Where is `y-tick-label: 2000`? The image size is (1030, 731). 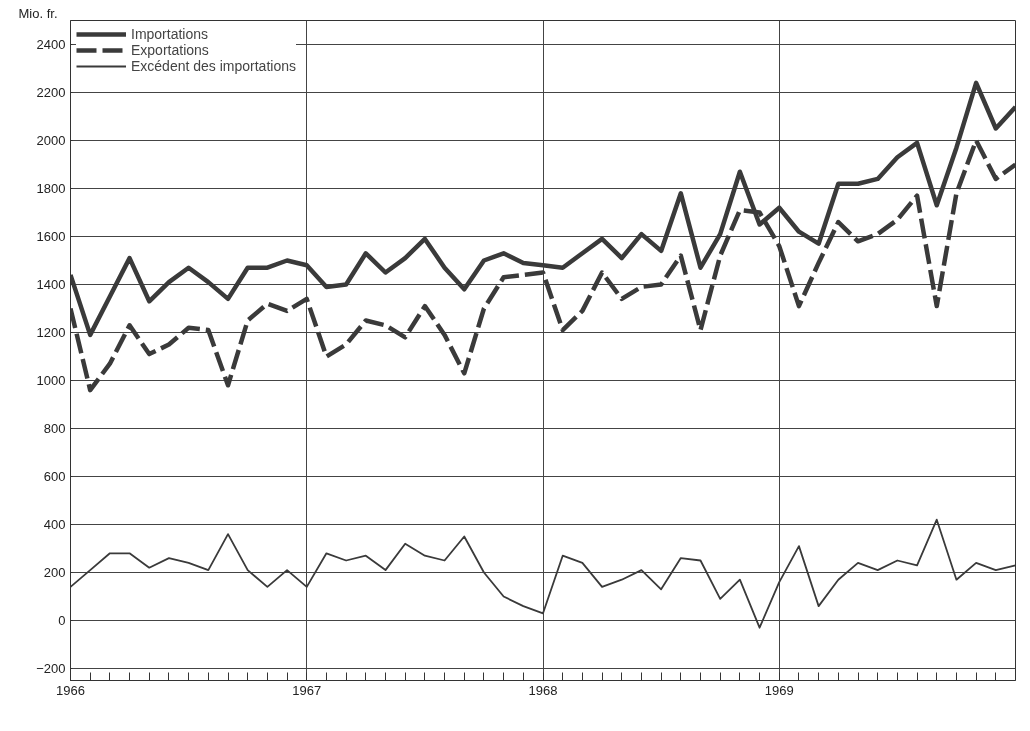 y-tick-label: 2000 is located at coordinates (51, 140).